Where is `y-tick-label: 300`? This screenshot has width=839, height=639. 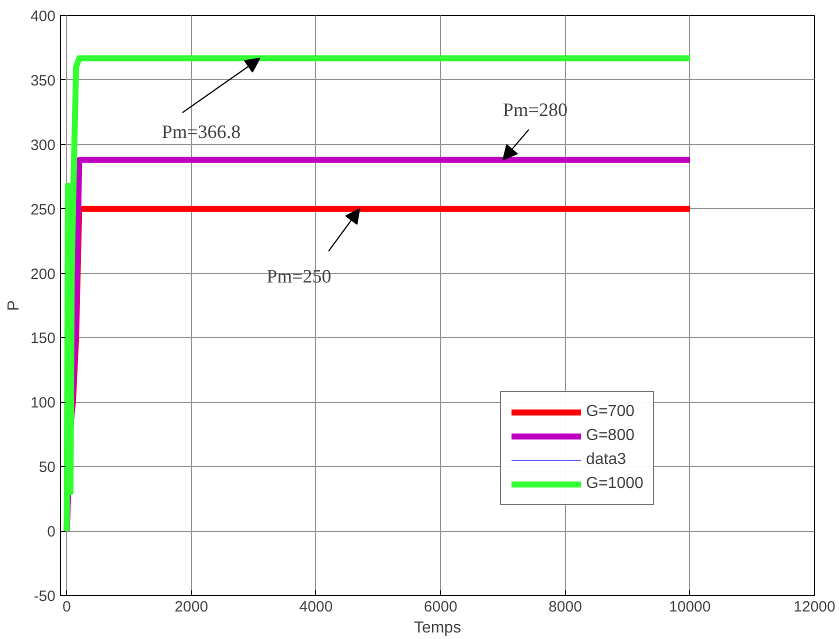 y-tick-label: 300 is located at coordinates (43, 145).